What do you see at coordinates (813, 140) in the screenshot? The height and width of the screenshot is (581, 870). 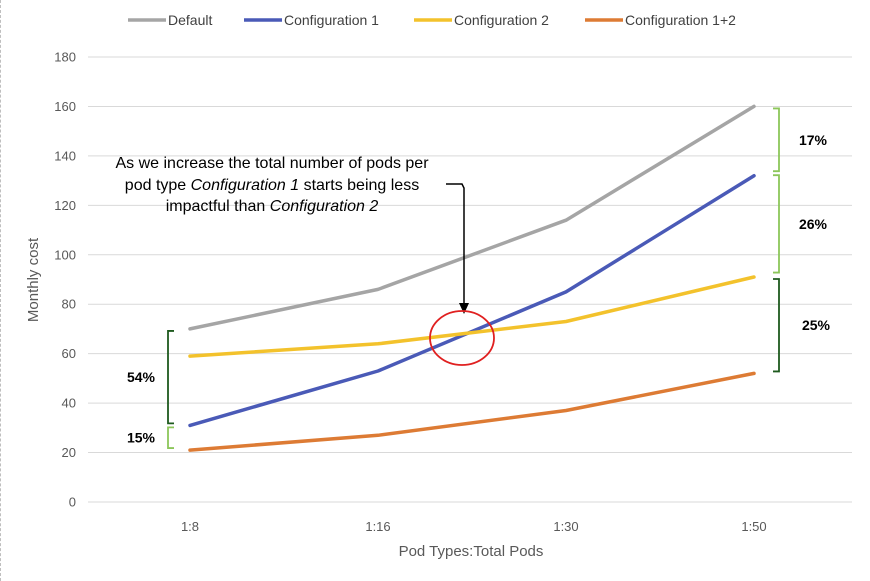 I see `right-gap-label-1: 17%` at bounding box center [813, 140].